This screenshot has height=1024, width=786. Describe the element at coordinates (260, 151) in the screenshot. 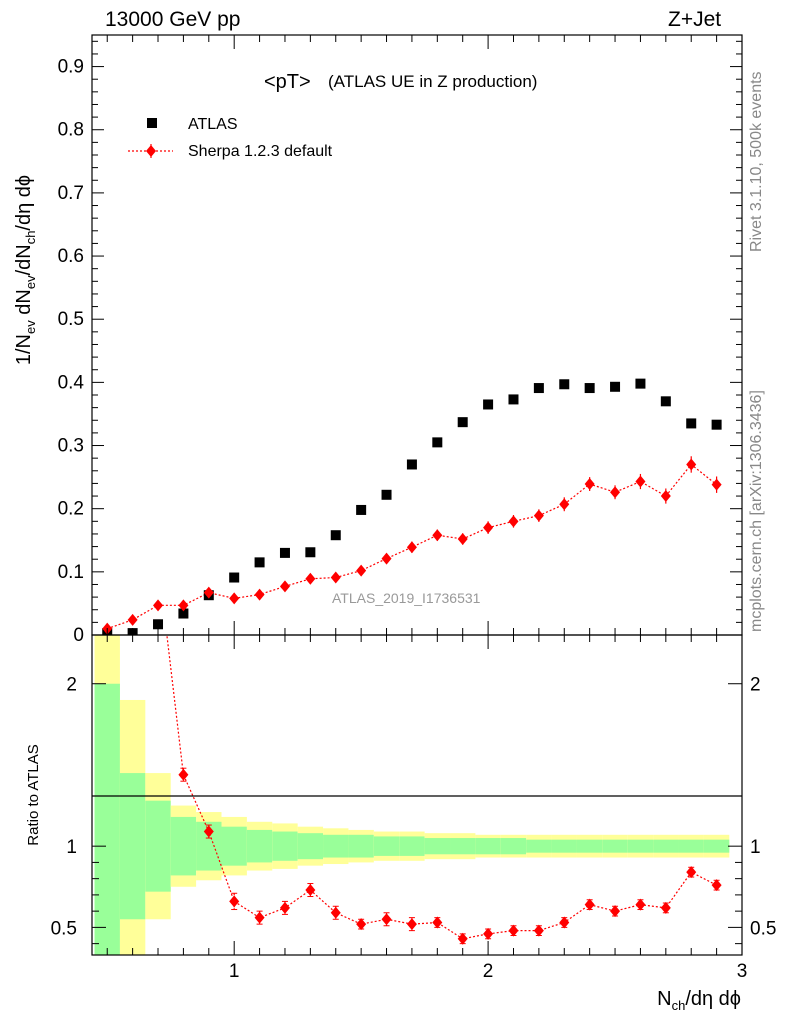

I see `legend-sherpa-label: Sherpa 1.2.3 default` at that location.